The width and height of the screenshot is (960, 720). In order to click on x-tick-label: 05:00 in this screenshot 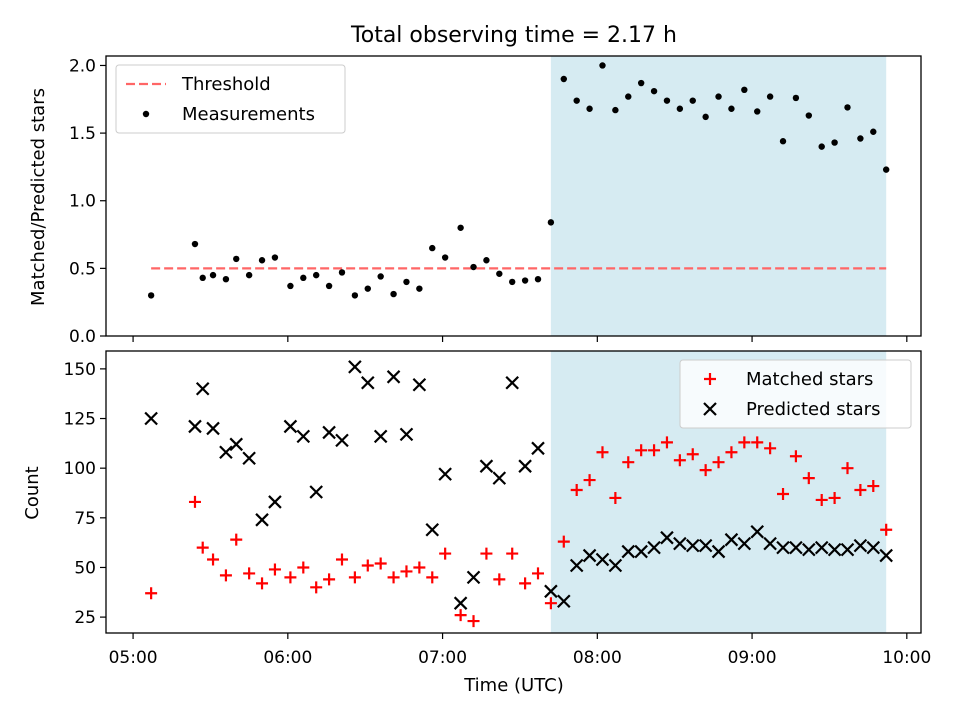, I will do `click(133, 658)`.